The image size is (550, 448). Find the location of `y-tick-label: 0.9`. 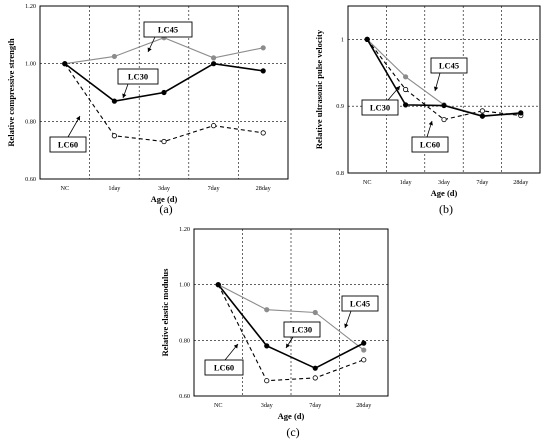

y-tick-label: 0.9 is located at coordinates (340, 106).